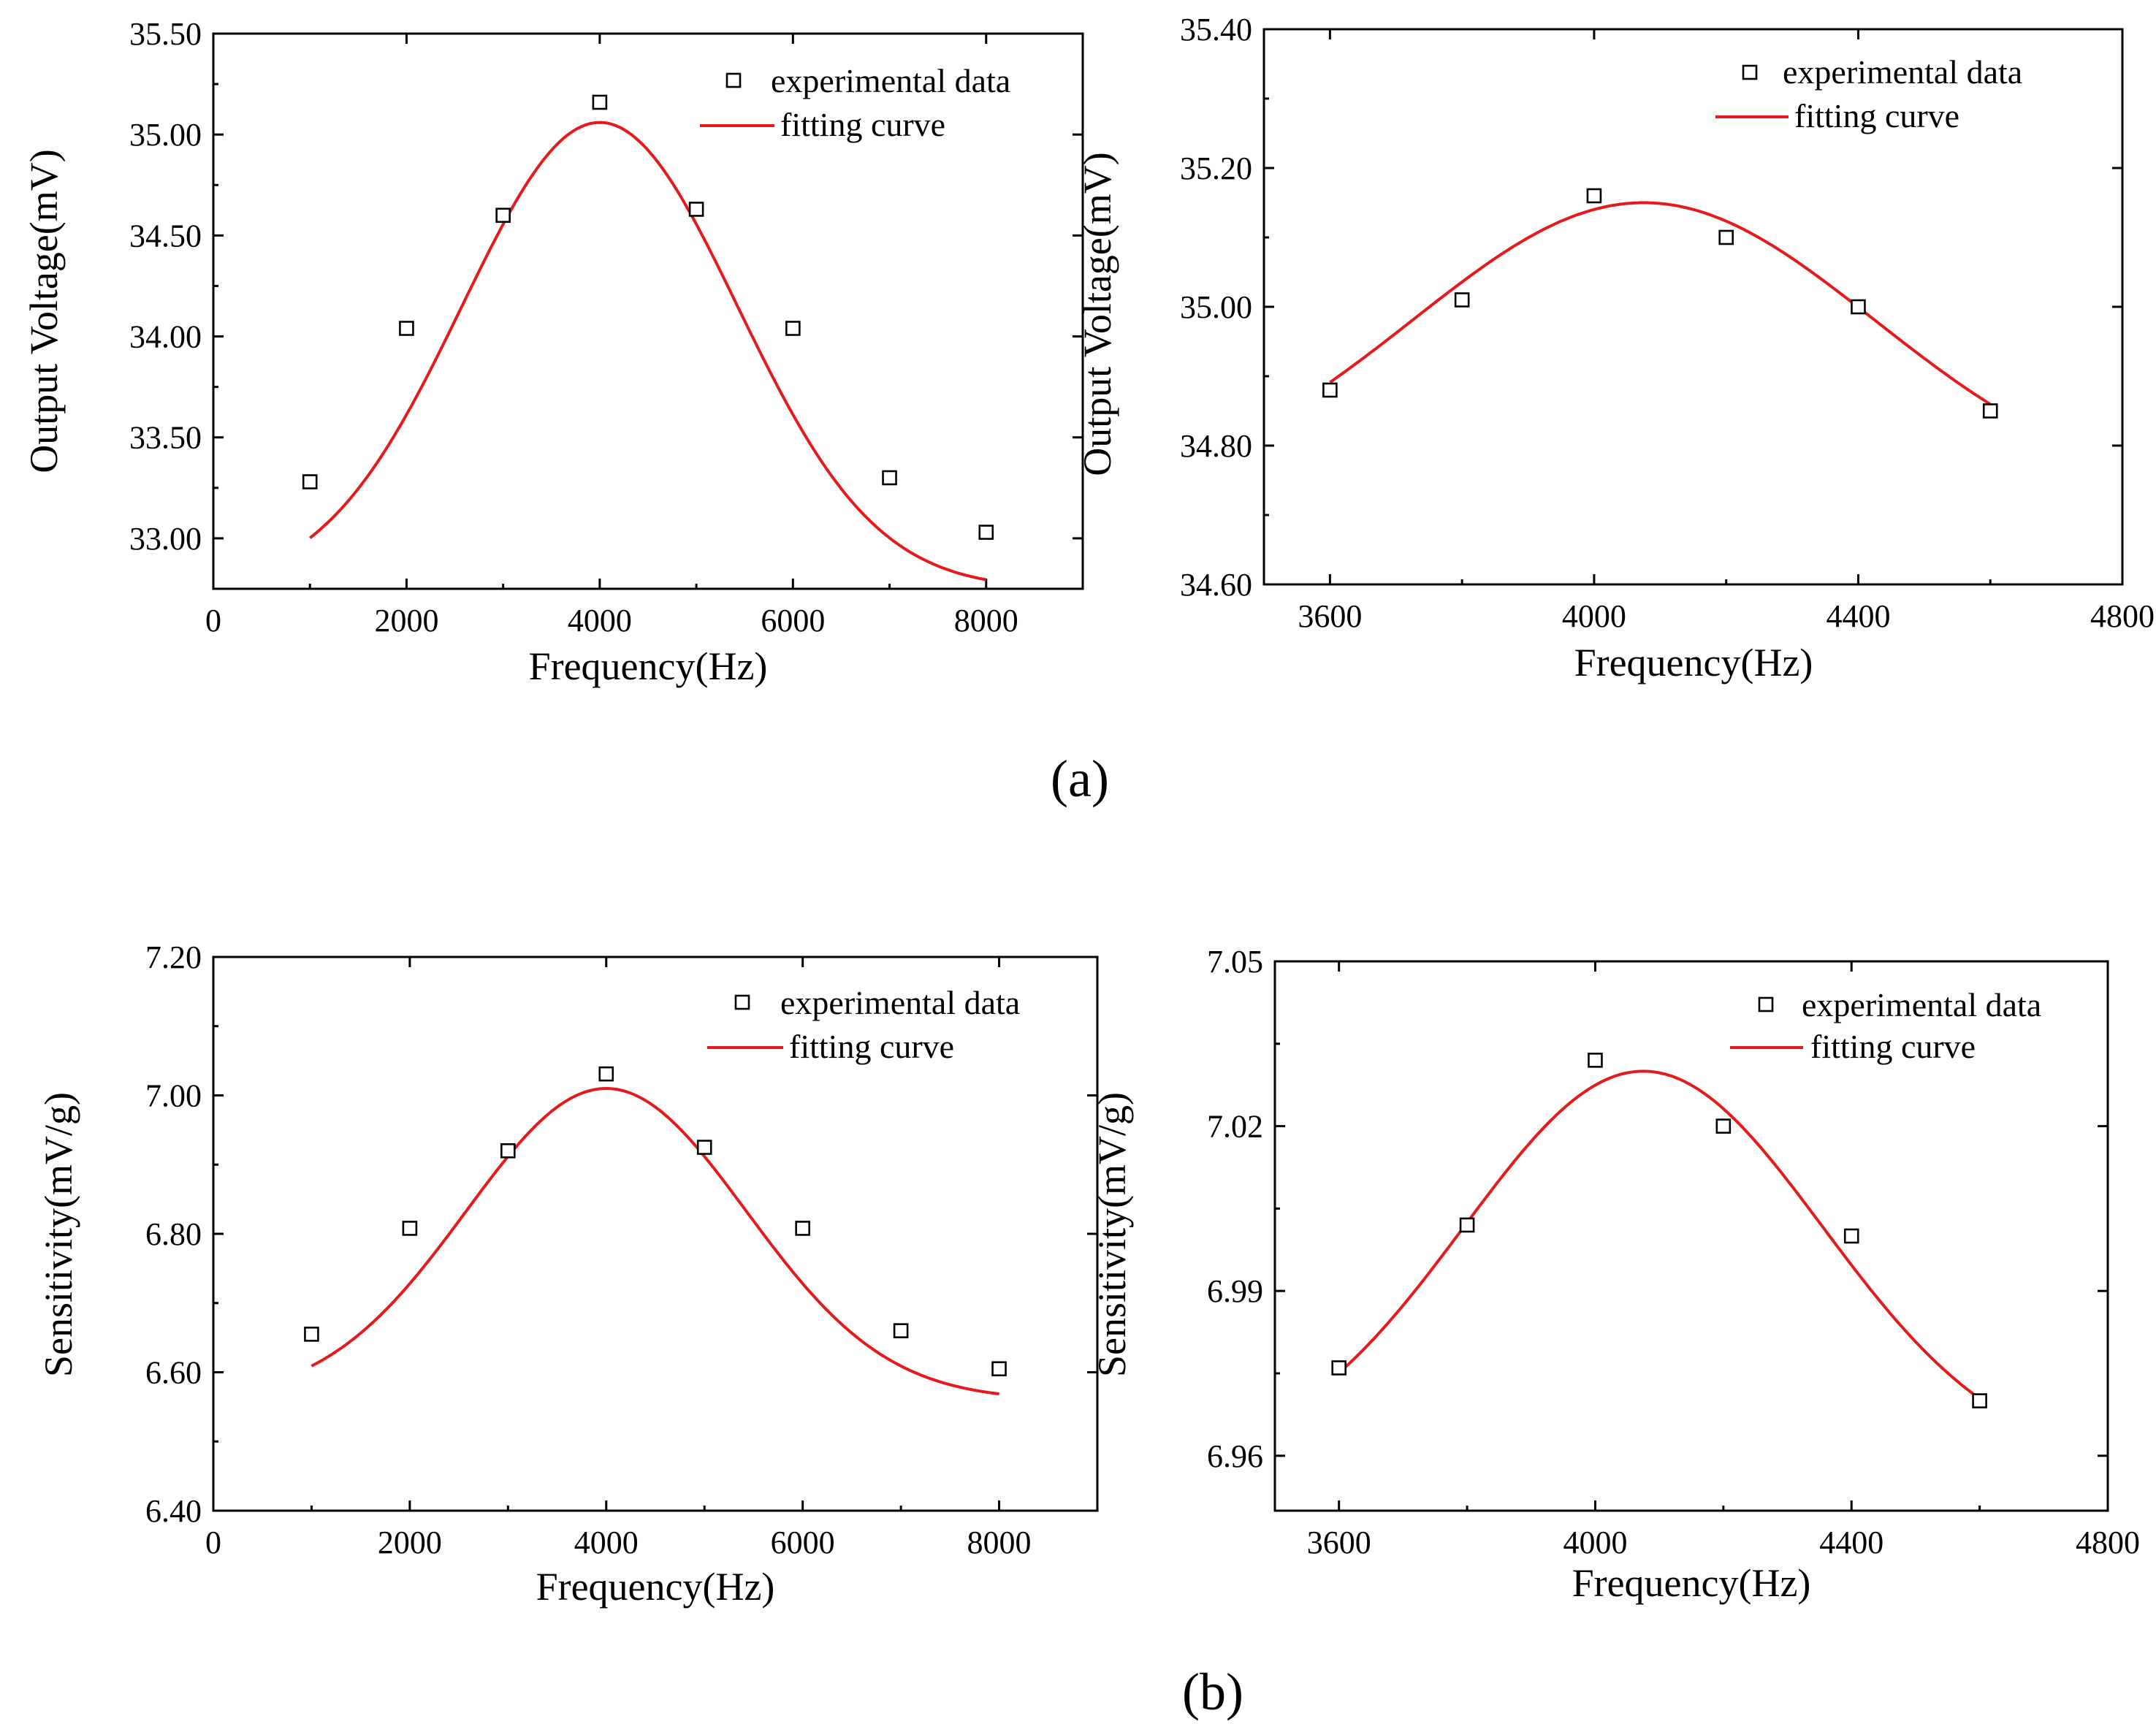  What do you see at coordinates (165, 337) in the screenshot?
I see `y-tick-label: 34.00` at bounding box center [165, 337].